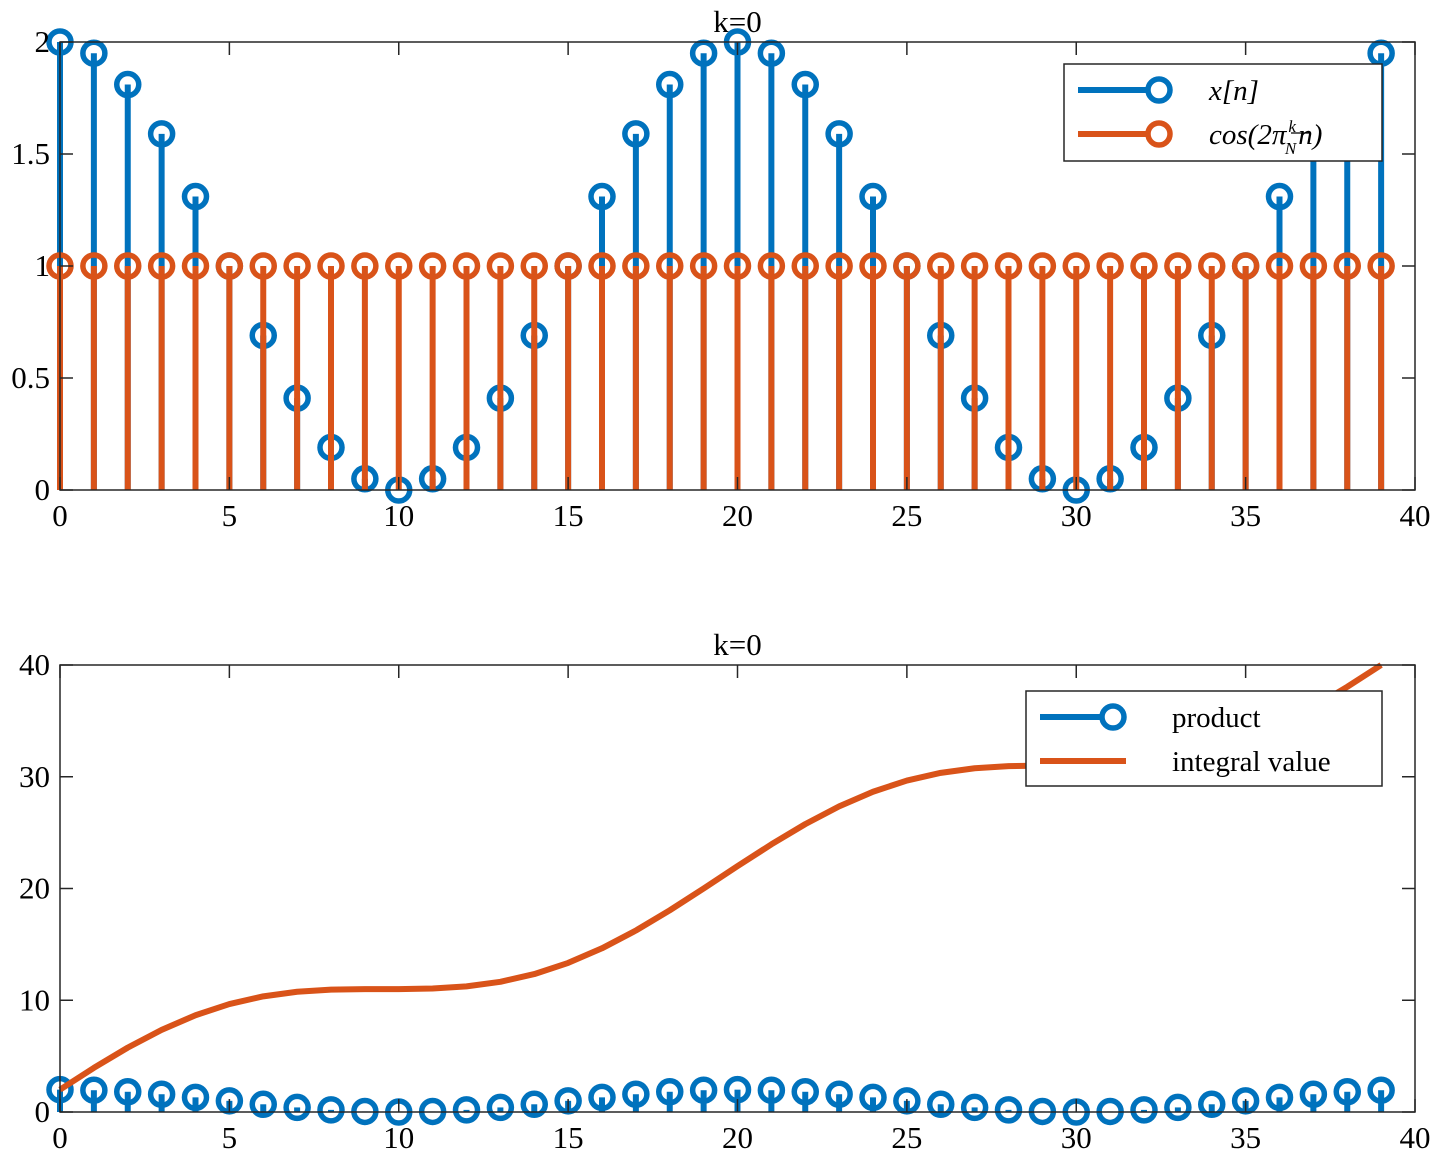  Describe the element at coordinates (43, 265) in the screenshot. I see `top-y-tick-label: 1` at that location.